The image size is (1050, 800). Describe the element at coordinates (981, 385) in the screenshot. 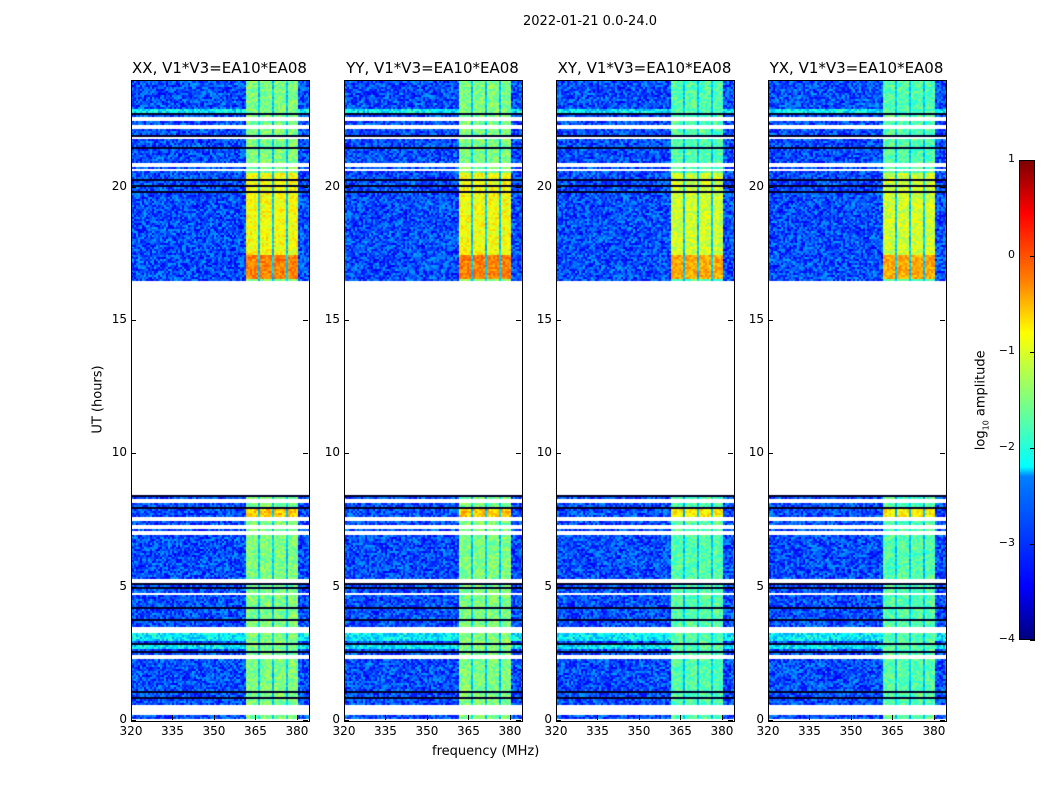

I see `colorbar-label-rest: amplitude` at that location.